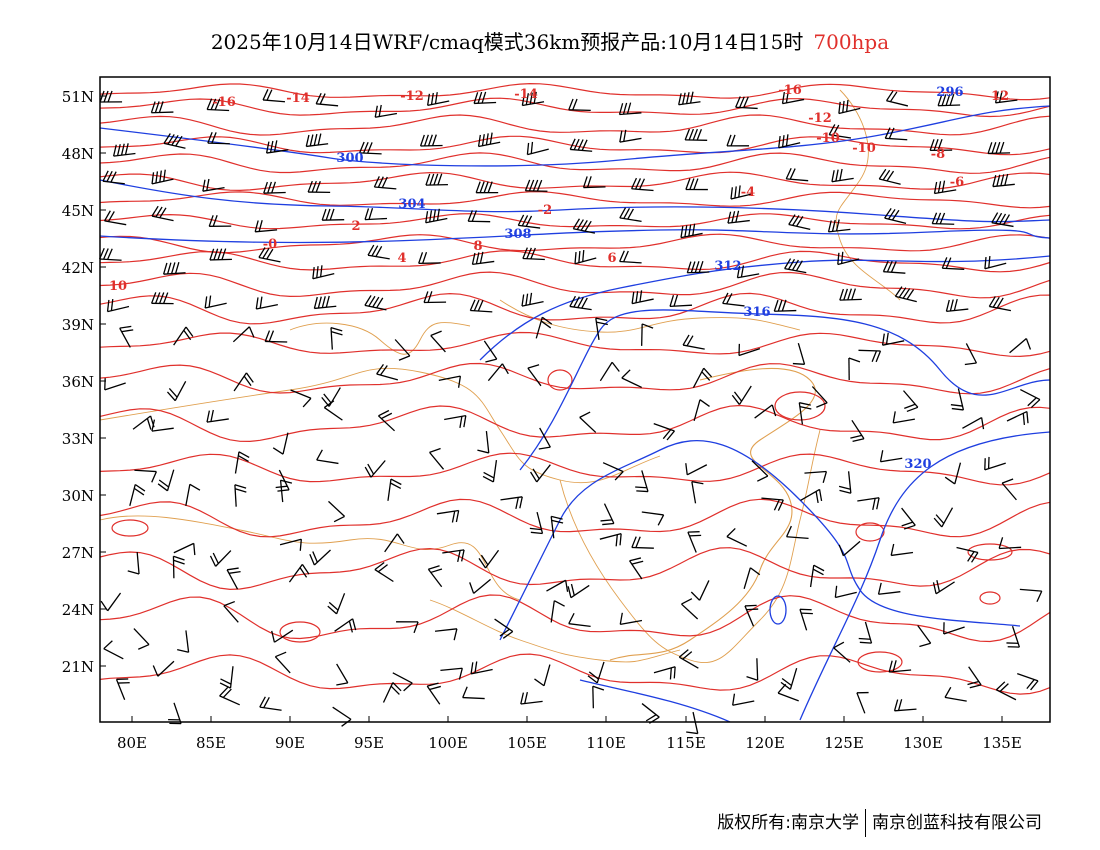  What do you see at coordinates (790, 90) in the screenshot?
I see `temperature-label: -16` at bounding box center [790, 90].